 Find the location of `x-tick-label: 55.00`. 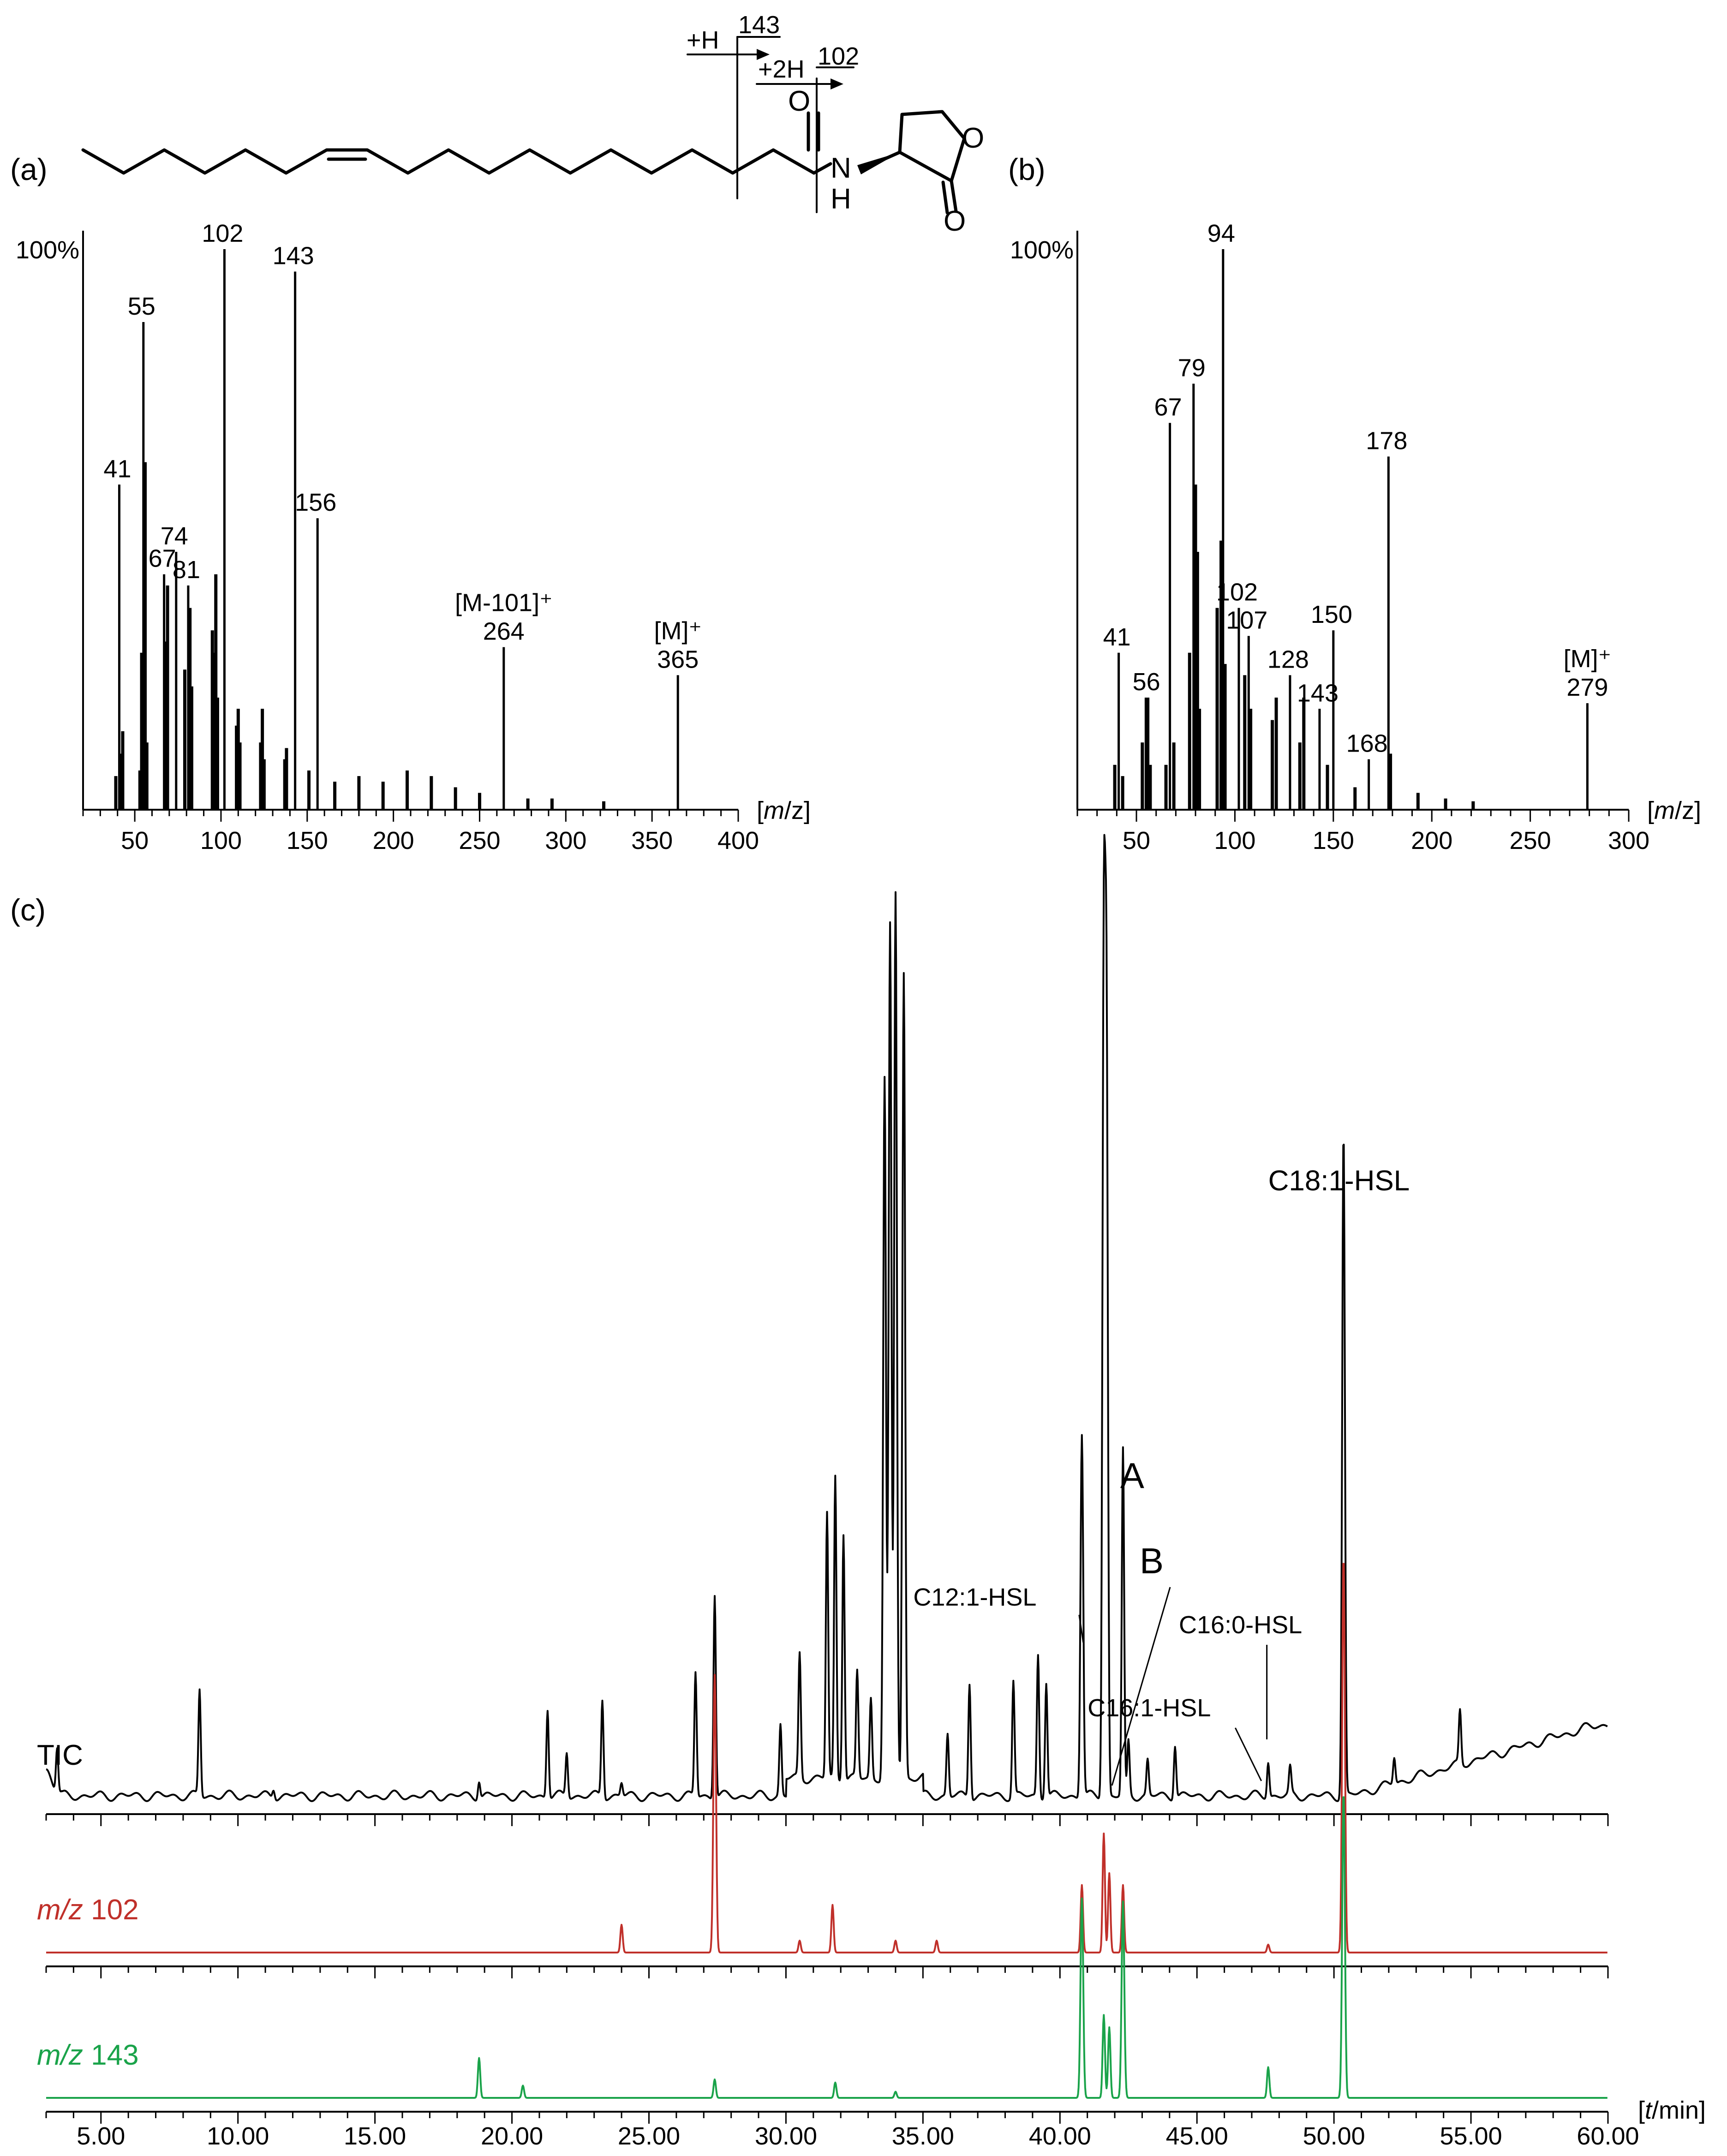

x-tick-label: 55.00 is located at coordinates (1471, 2136).